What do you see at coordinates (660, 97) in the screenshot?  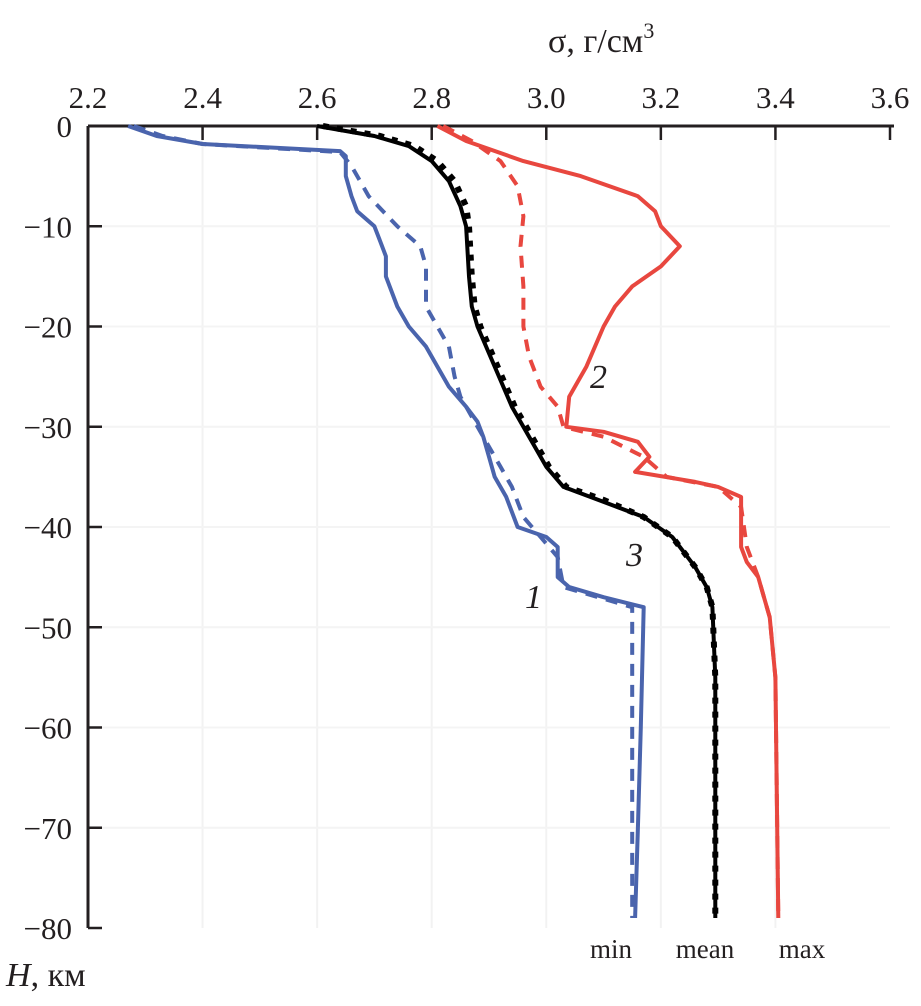 I see `x-tick-label: 3.2` at bounding box center [660, 97].